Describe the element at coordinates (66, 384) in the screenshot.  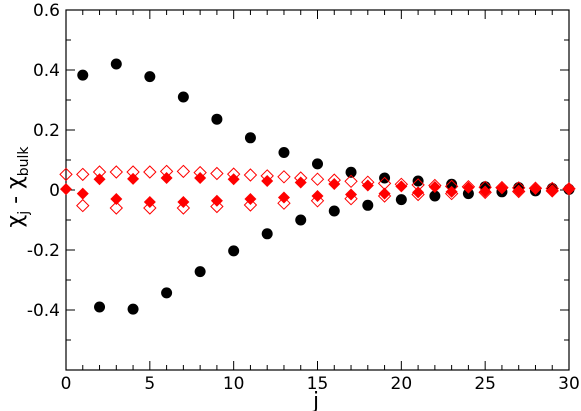
I see `x-tick-label: 0` at that location.